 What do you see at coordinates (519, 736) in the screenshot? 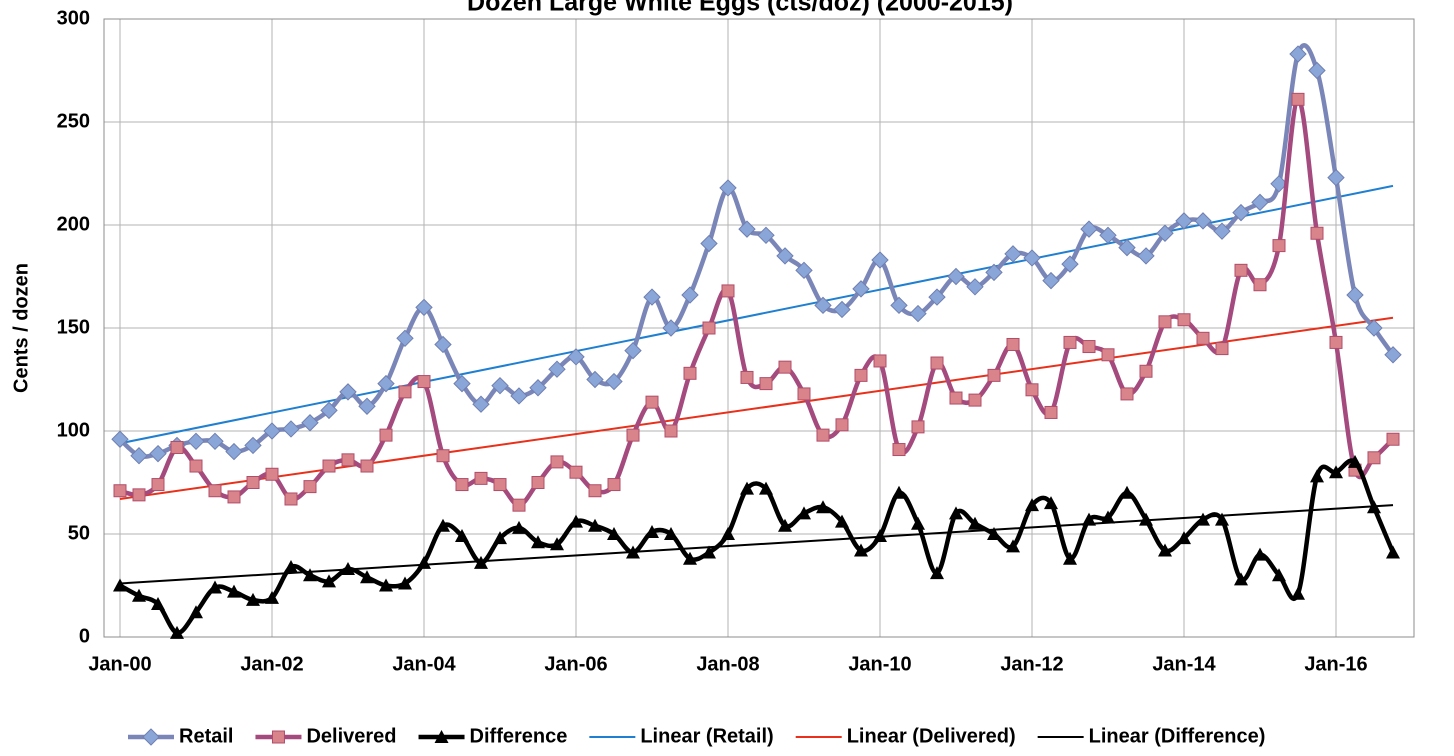
I see `legend-label: Difference` at bounding box center [519, 736].